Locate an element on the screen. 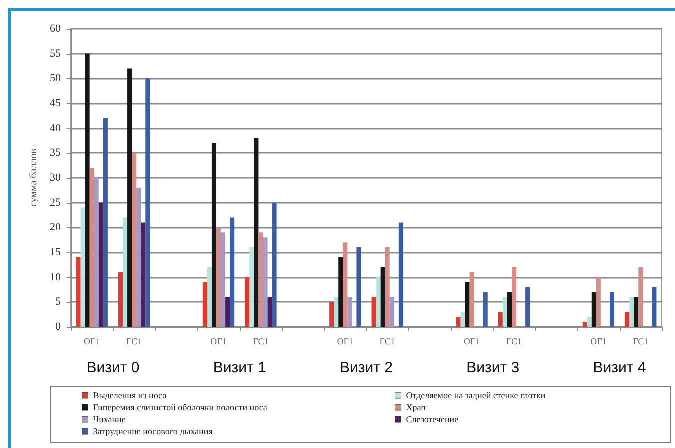 This screenshot has height=448, width=675. y-tick-label: 15 is located at coordinates (56, 252).